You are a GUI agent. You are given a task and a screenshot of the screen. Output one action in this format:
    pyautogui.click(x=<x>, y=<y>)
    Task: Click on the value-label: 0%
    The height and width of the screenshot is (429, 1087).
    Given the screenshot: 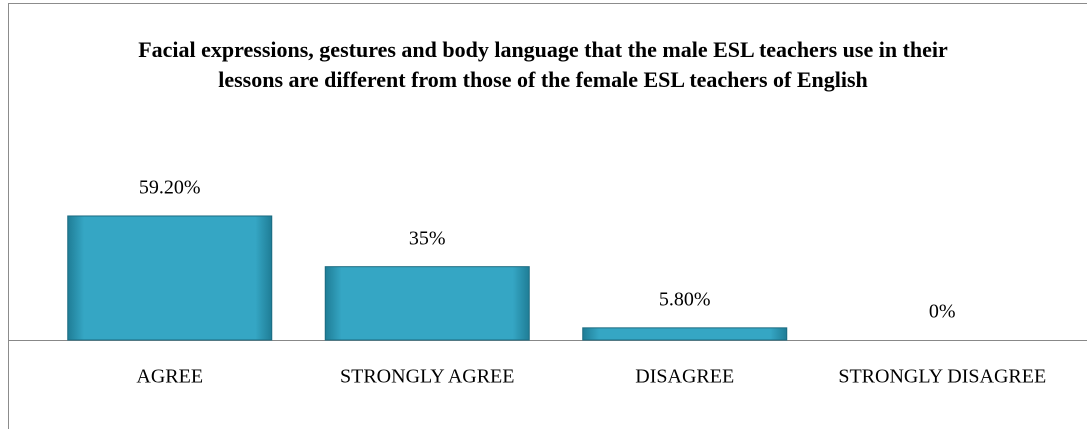 What is the action you would take?
    pyautogui.click(x=942, y=312)
    